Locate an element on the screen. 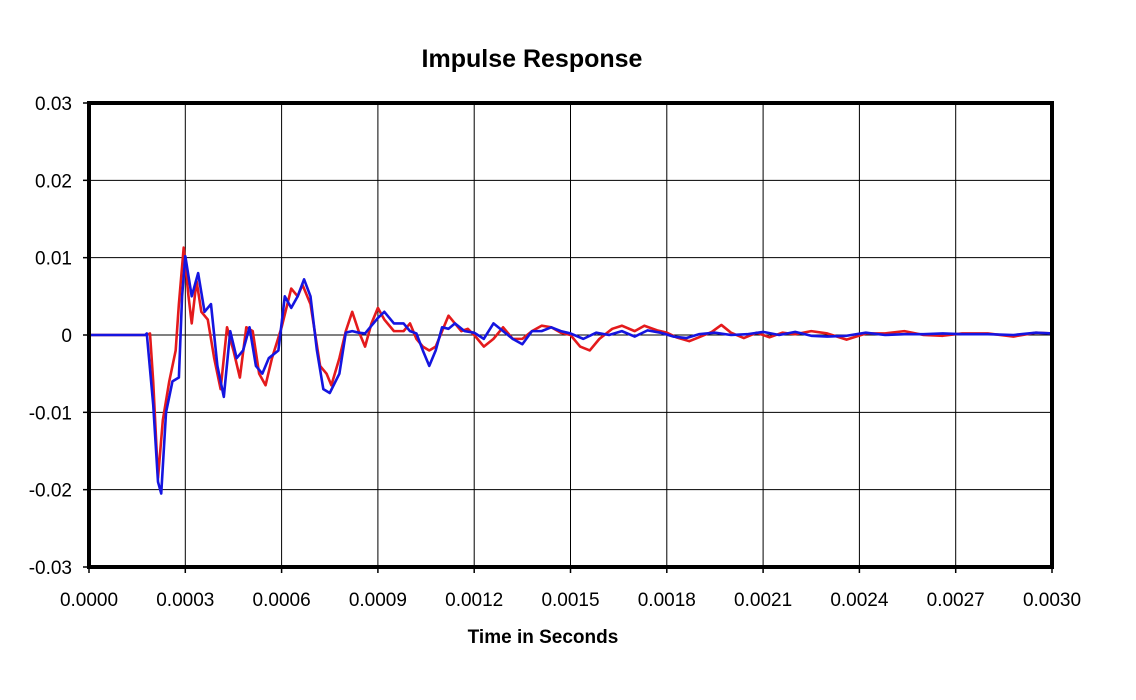  y-tick-label: -0.03 is located at coordinates (50, 568).